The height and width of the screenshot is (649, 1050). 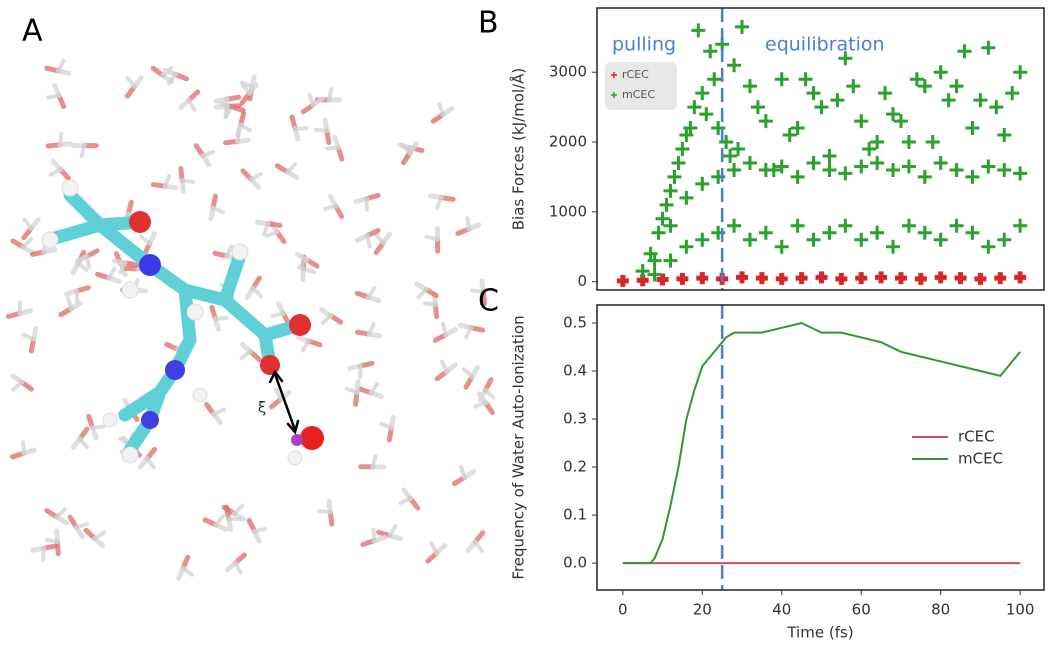 What do you see at coordinates (582, 281) in the screenshot?
I see `y-tick-label: 0` at bounding box center [582, 281].